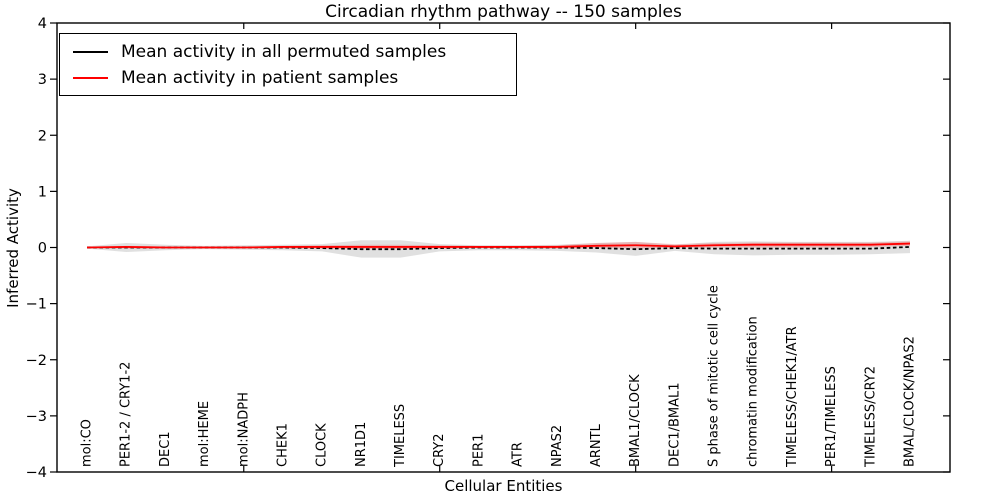 The width and height of the screenshot is (1000, 500). Describe the element at coordinates (90, 78) in the screenshot. I see `legend-line-patient-icon` at that location.